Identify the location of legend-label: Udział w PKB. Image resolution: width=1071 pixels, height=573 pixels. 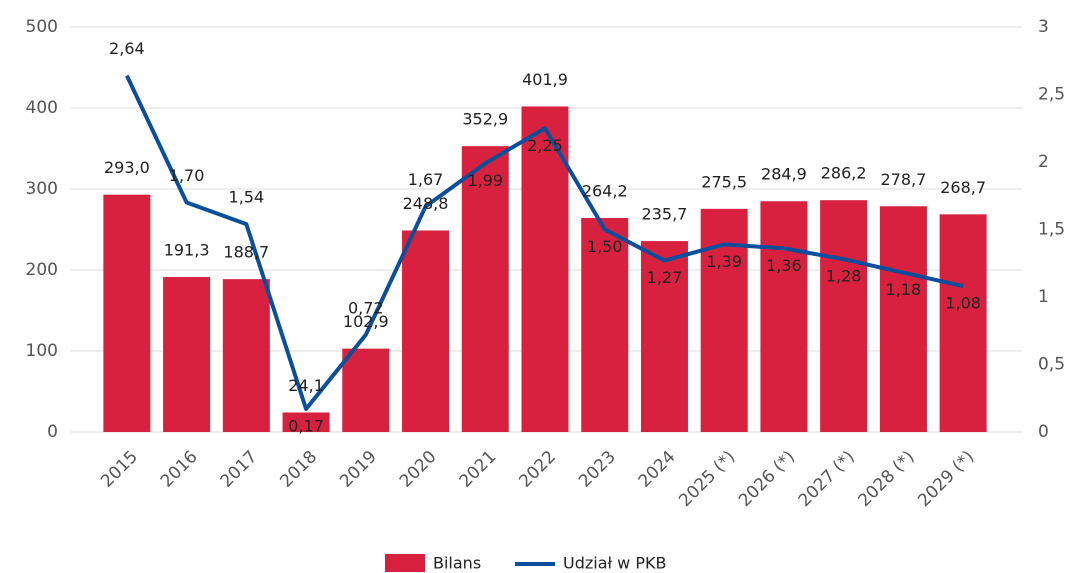
(614, 563).